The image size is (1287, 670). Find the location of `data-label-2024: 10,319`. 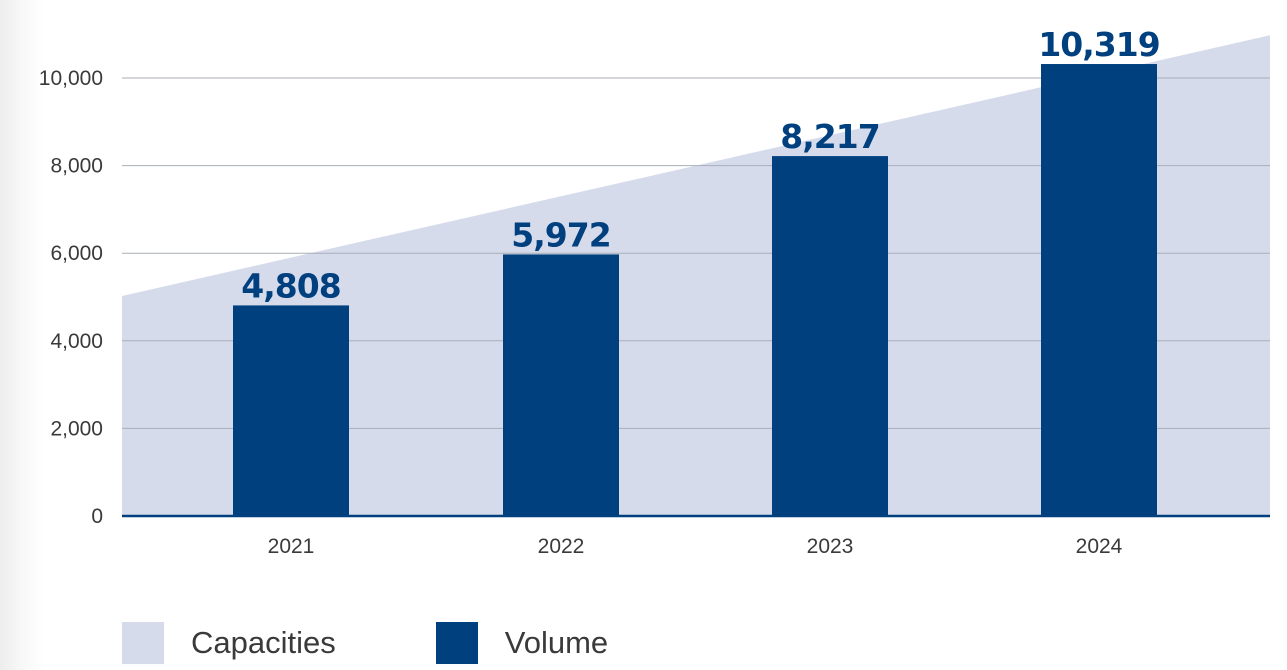

data-label-2024: 10,319 is located at coordinates (1098, 44).